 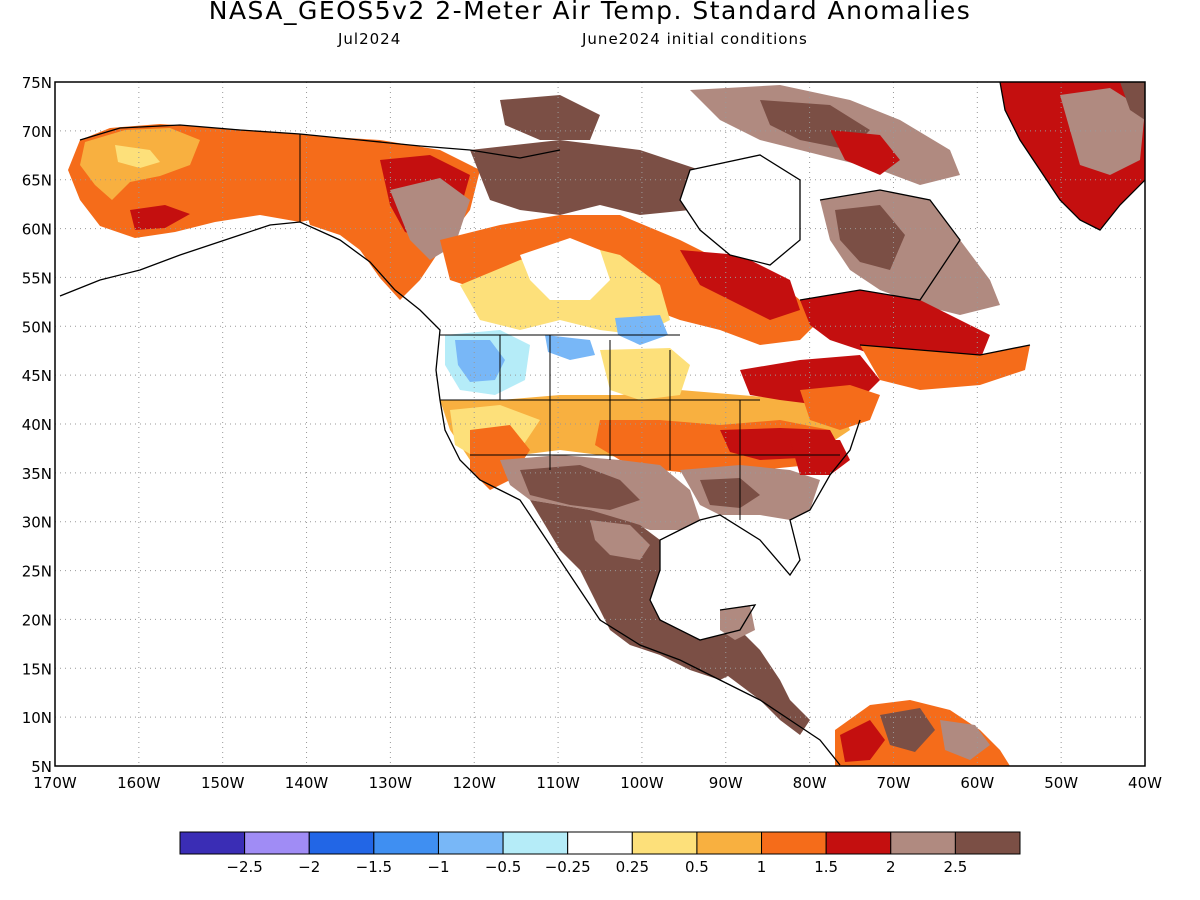 I want to click on anomaly-region-southwest-dark, so click(x=580, y=487).